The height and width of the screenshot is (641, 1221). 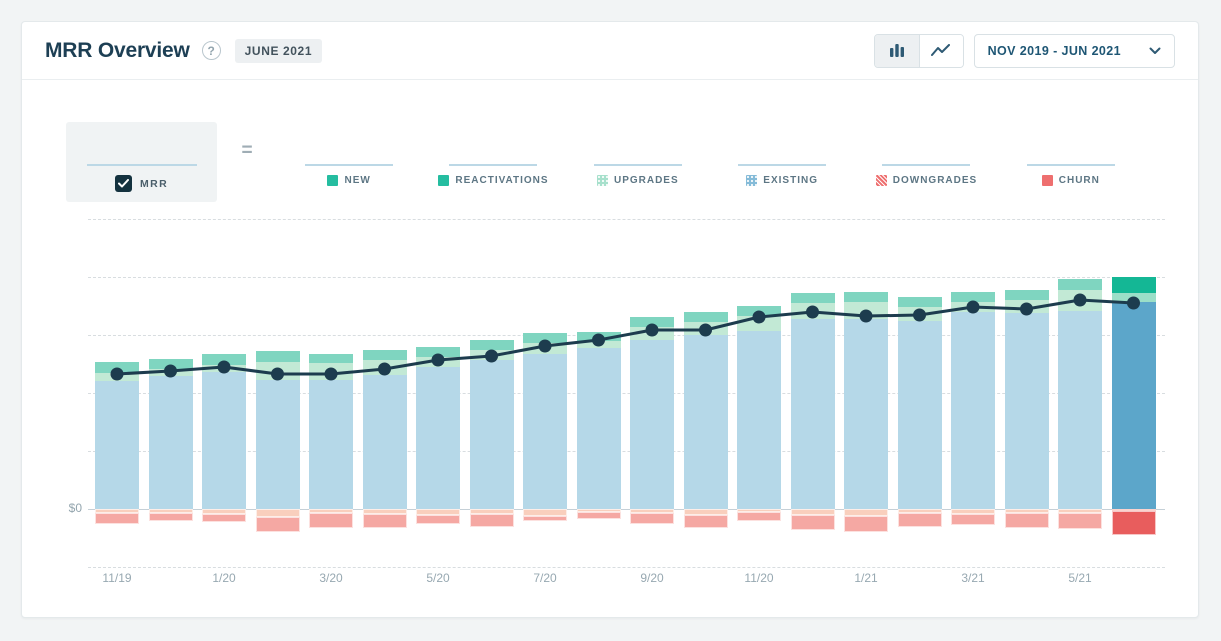 What do you see at coordinates (940, 50) in the screenshot?
I see `line-chart-toggle-button` at bounding box center [940, 50].